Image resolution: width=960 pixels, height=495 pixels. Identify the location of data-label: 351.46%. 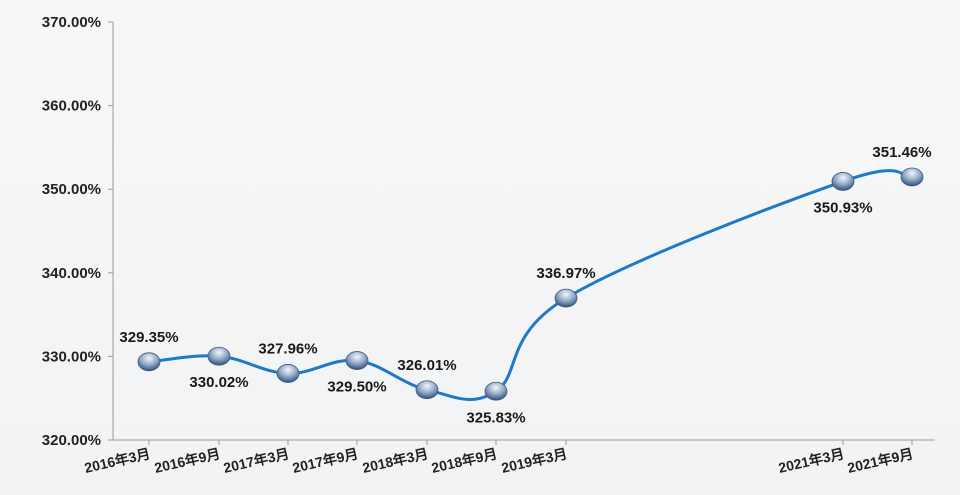
(901, 152).